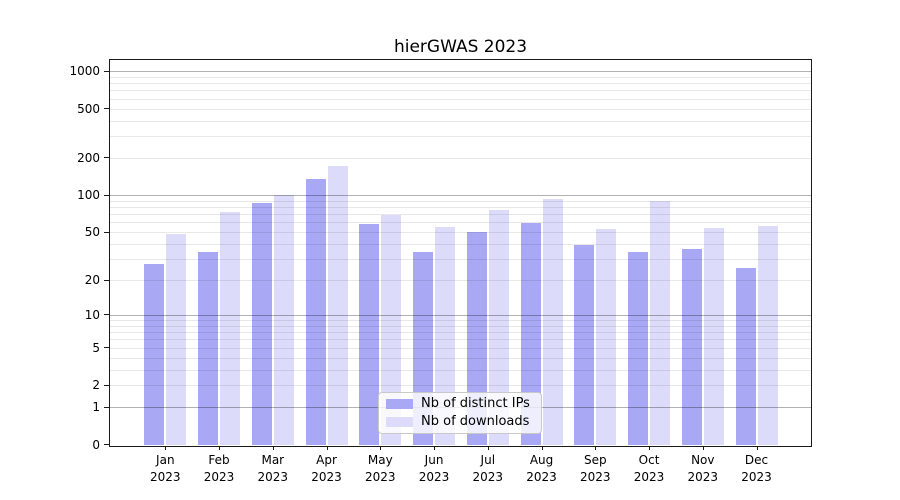  What do you see at coordinates (326, 468) in the screenshot?
I see `x-tick-label-apr: Apr 2023` at bounding box center [326, 468].